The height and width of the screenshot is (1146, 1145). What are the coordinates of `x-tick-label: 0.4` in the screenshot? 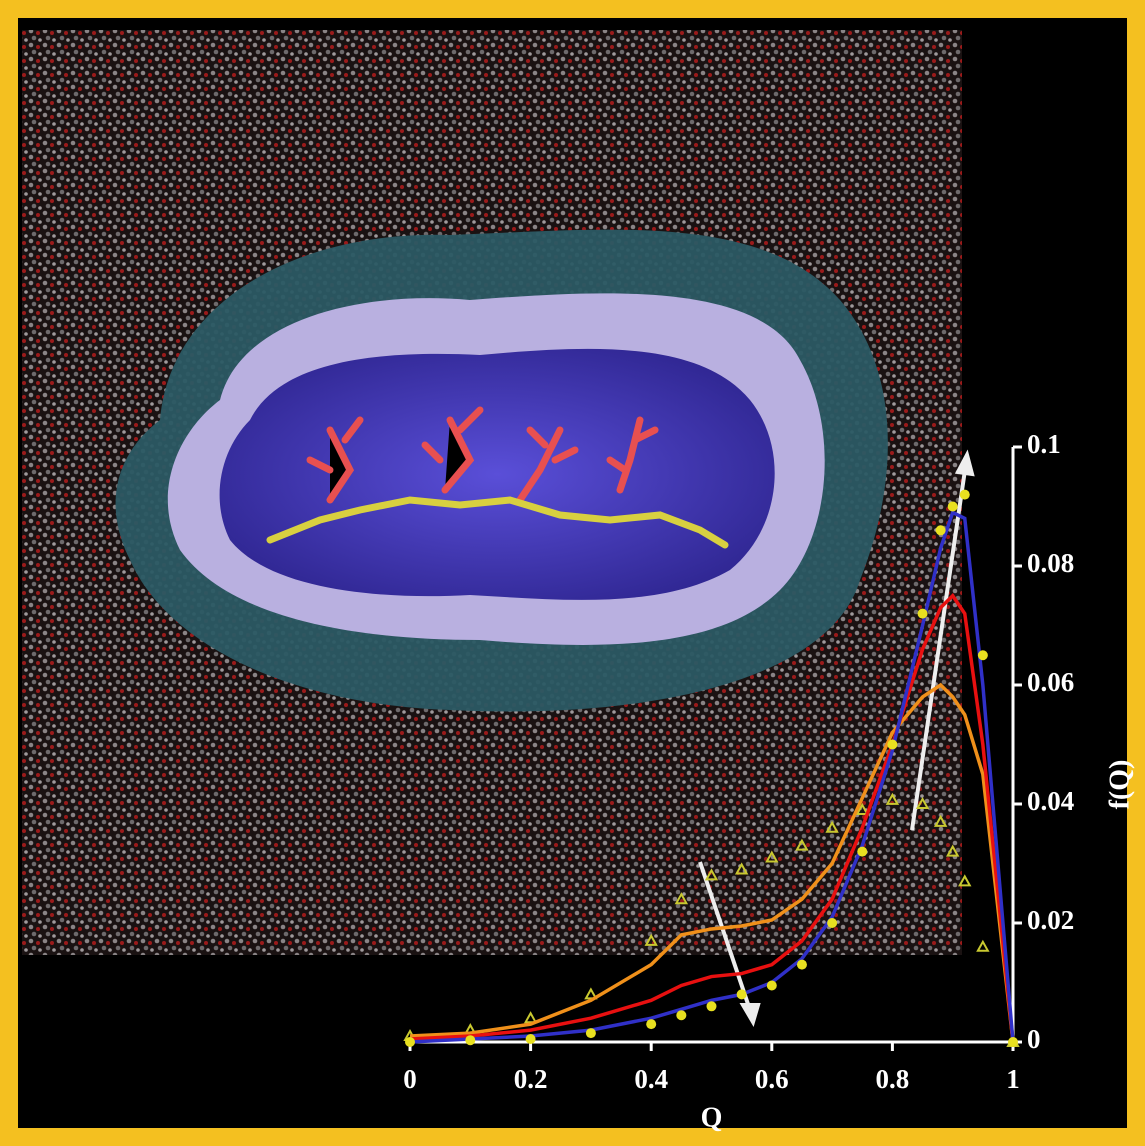 It's located at (651, 1079).